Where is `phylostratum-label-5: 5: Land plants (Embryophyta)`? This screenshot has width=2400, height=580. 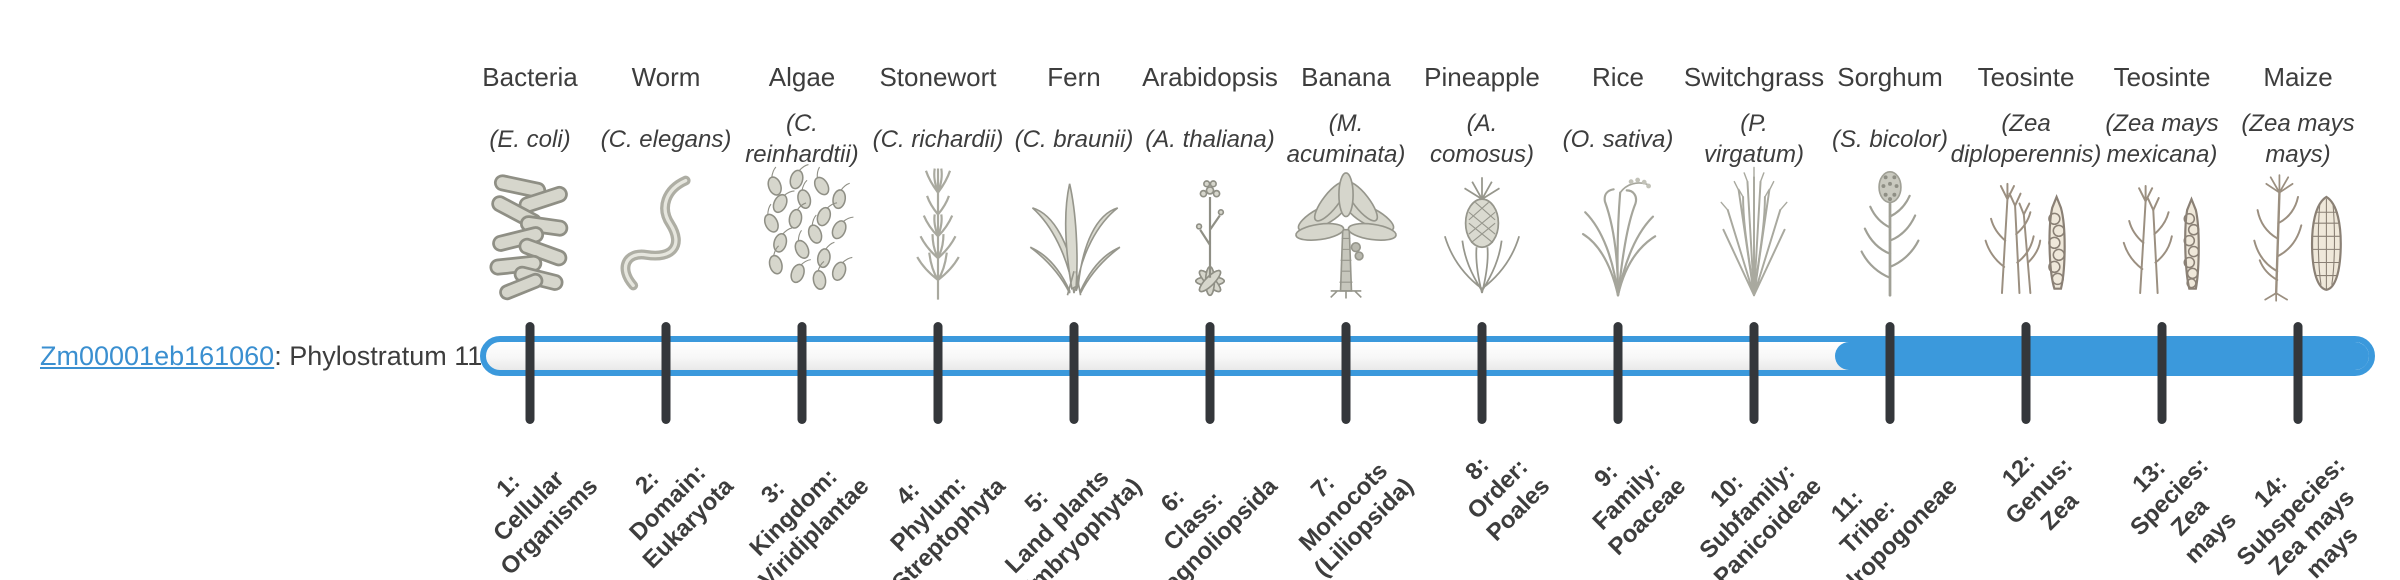 phylostratum-label-5: 5: Land plants (Embryophyta) is located at coordinates (916, 505).